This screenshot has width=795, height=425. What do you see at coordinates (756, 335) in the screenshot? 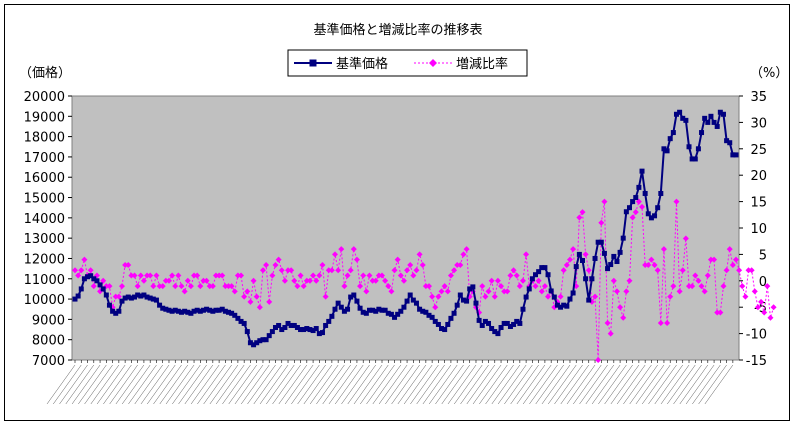
I see `right-tick-label: -10` at bounding box center [756, 335].